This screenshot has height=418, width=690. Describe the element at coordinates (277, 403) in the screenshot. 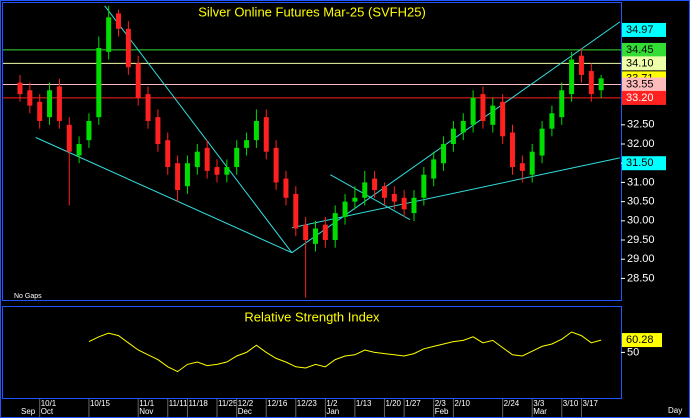

I see `x-tick-label: 12/16` at that location.